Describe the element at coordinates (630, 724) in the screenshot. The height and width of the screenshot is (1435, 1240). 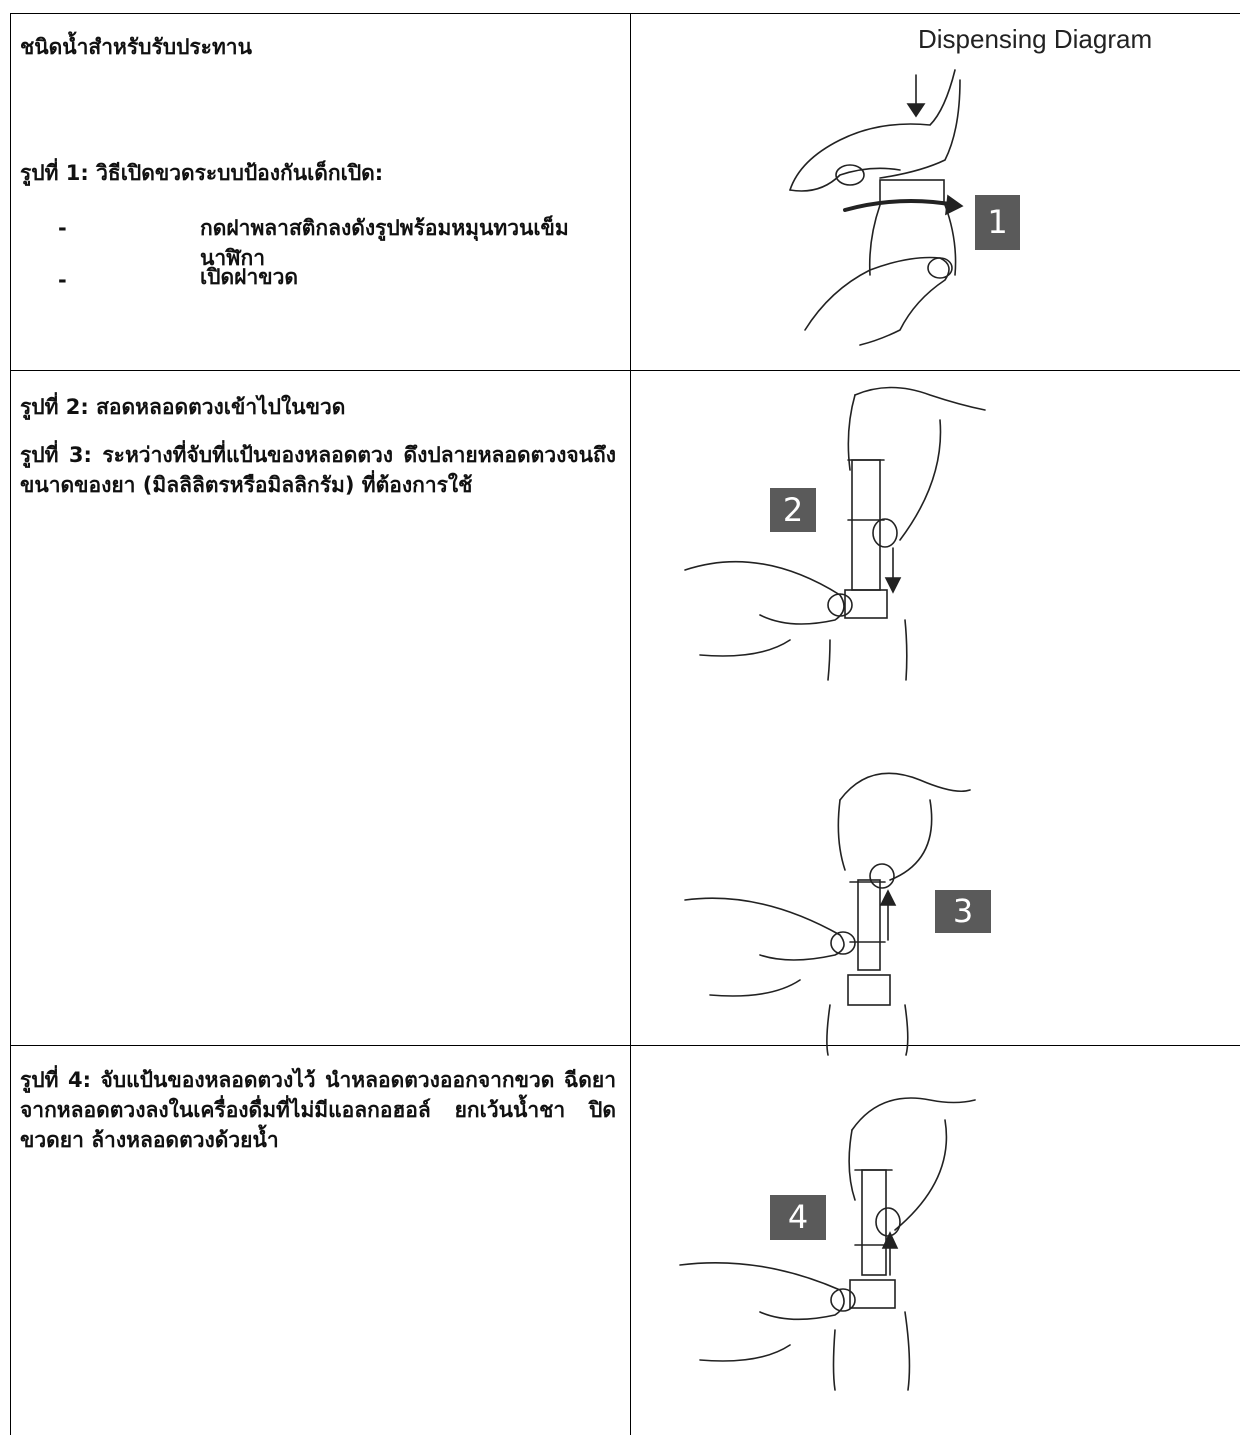
I see `column-divider` at that location.